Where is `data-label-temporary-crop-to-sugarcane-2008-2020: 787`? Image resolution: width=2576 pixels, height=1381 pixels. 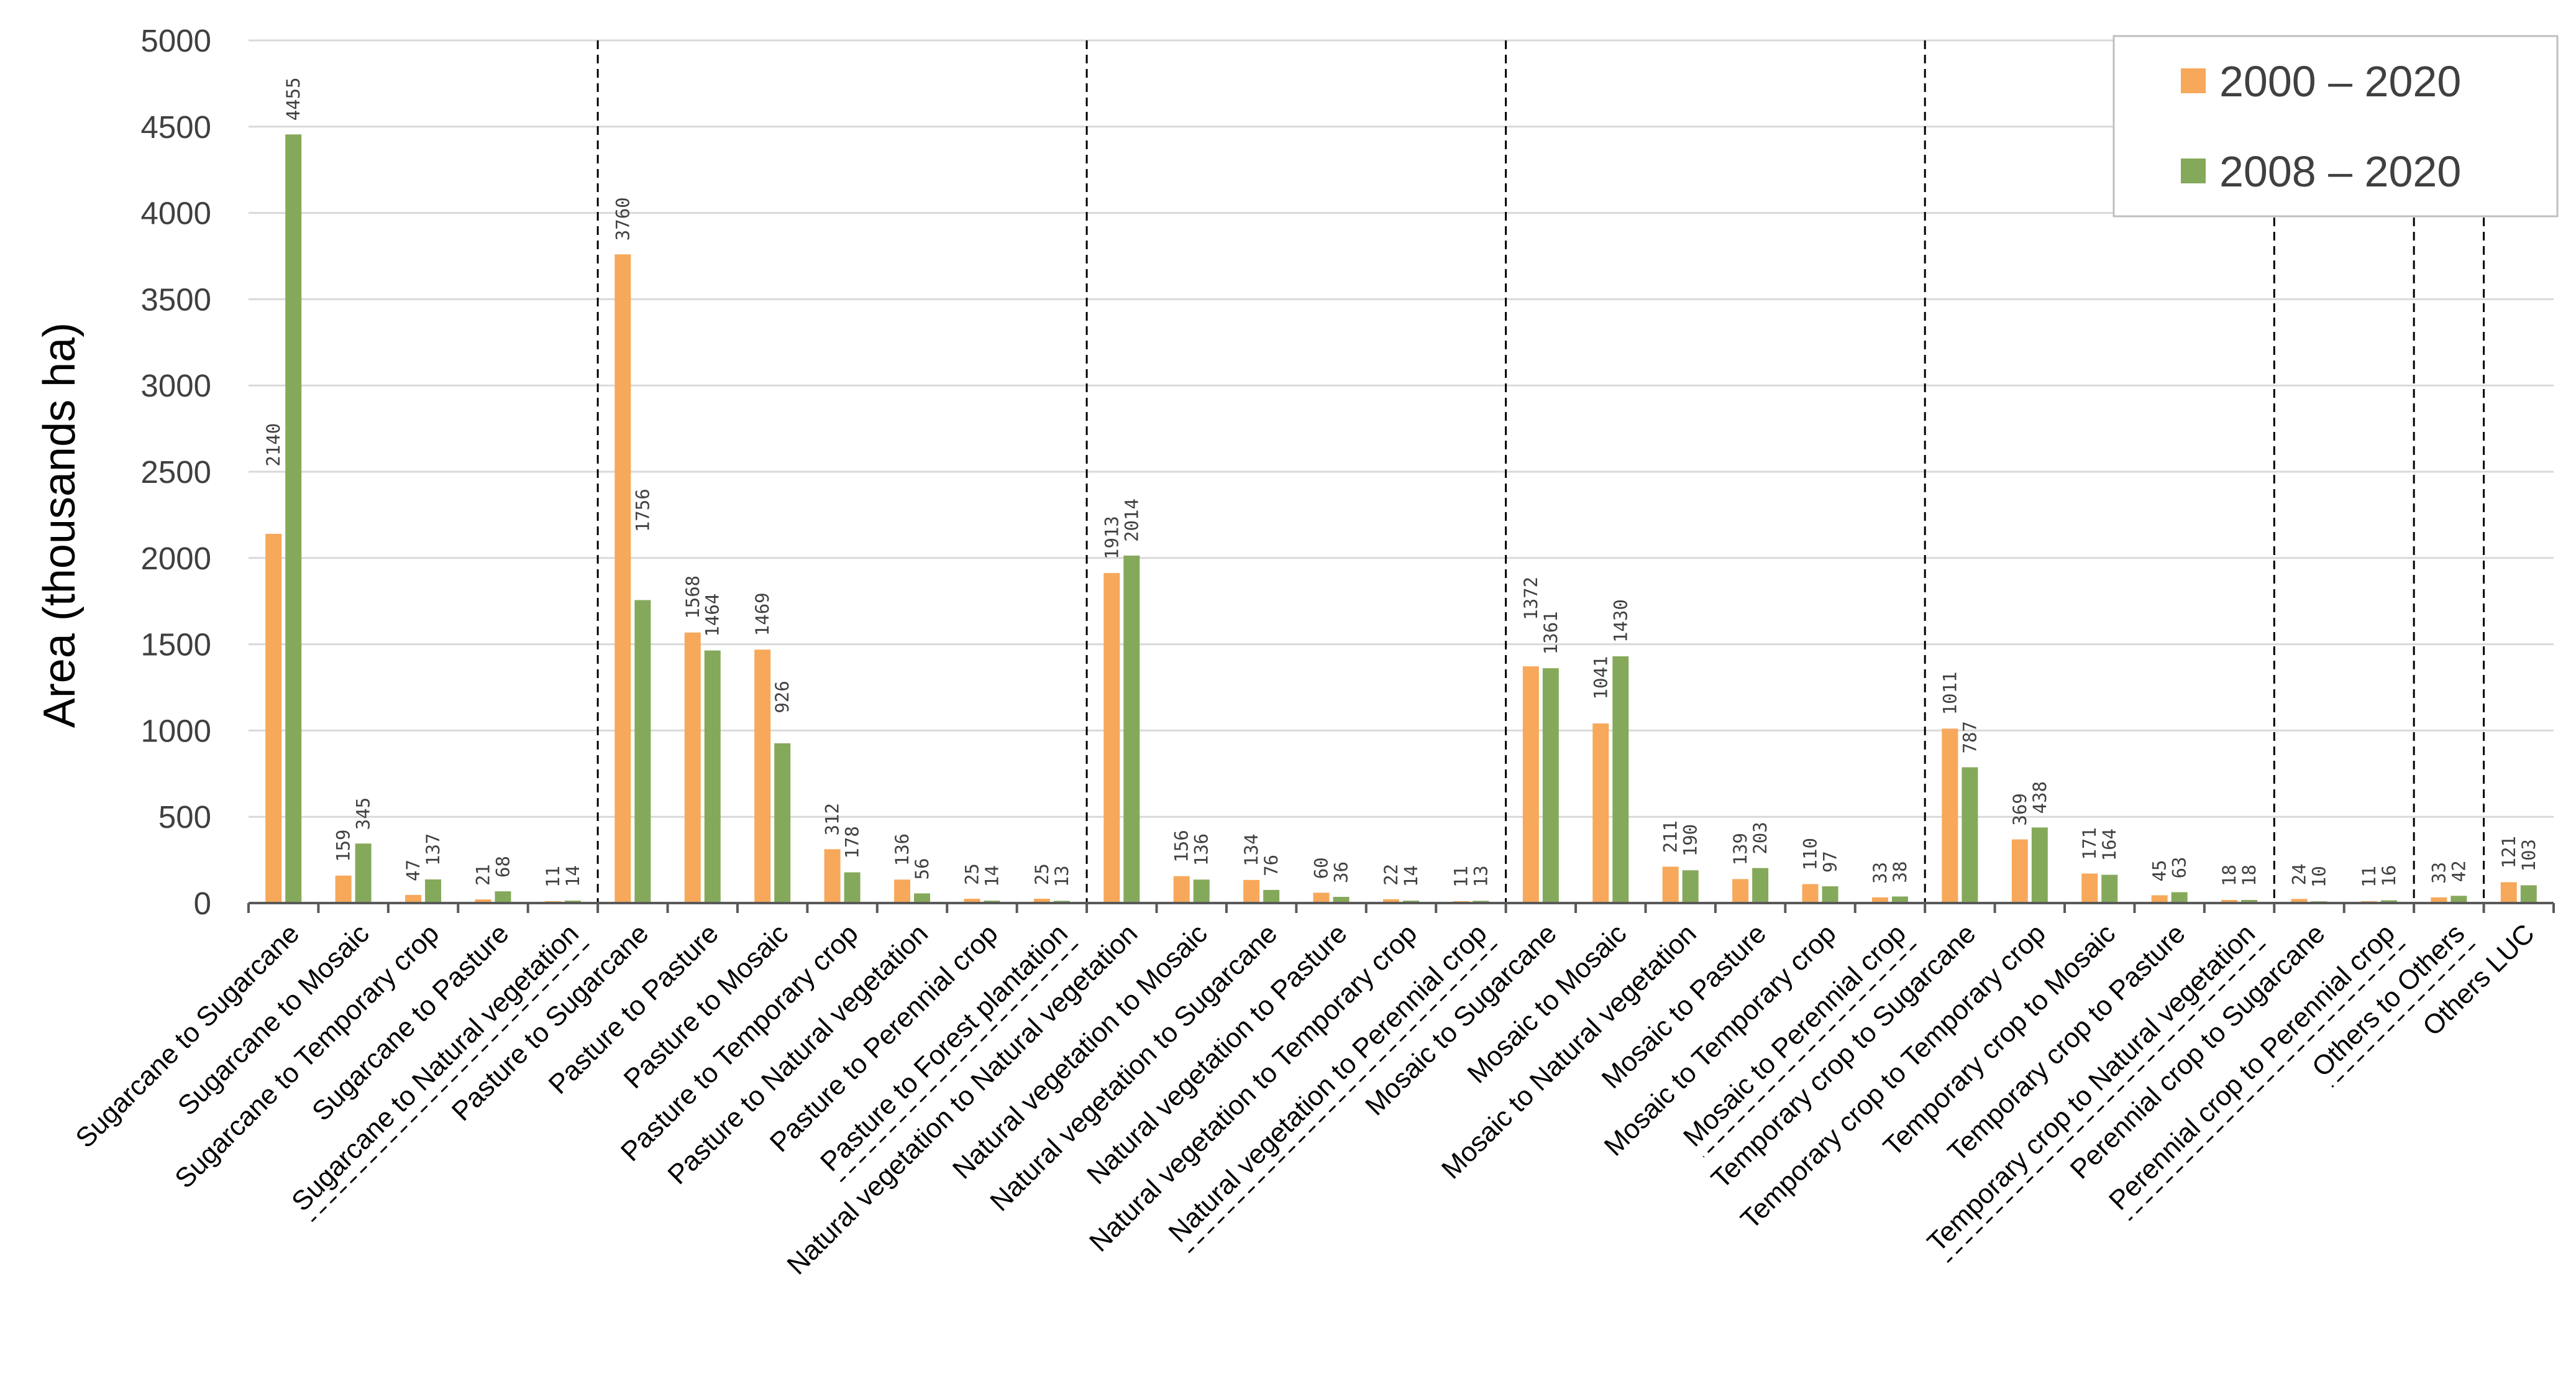 data-label-temporary-crop-to-sugarcane-2008-2020: 787 is located at coordinates (1969, 737).